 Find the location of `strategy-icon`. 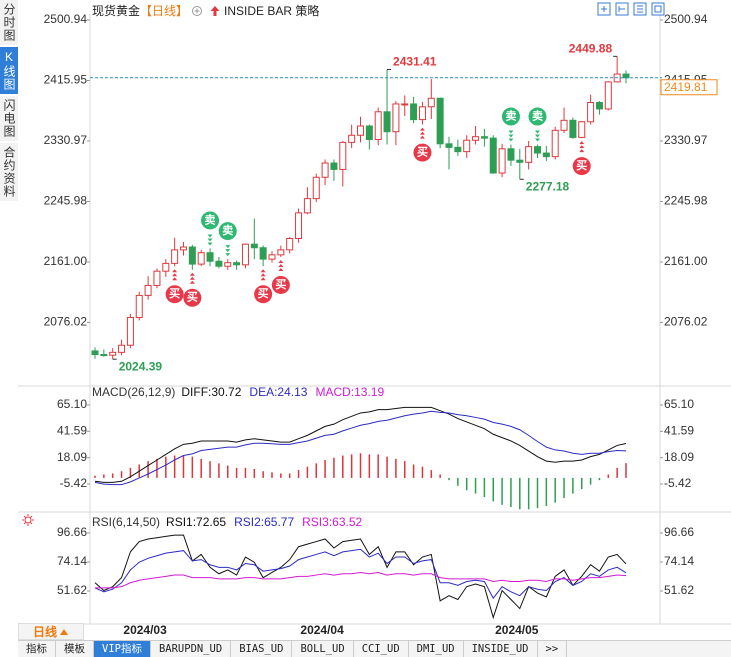

strategy-icon is located at coordinates (215, 11).